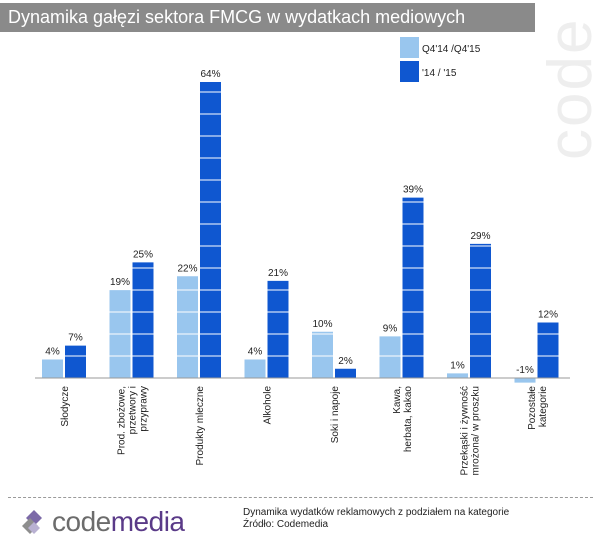  I want to click on data-label-2-0: 7%, so click(75, 338).